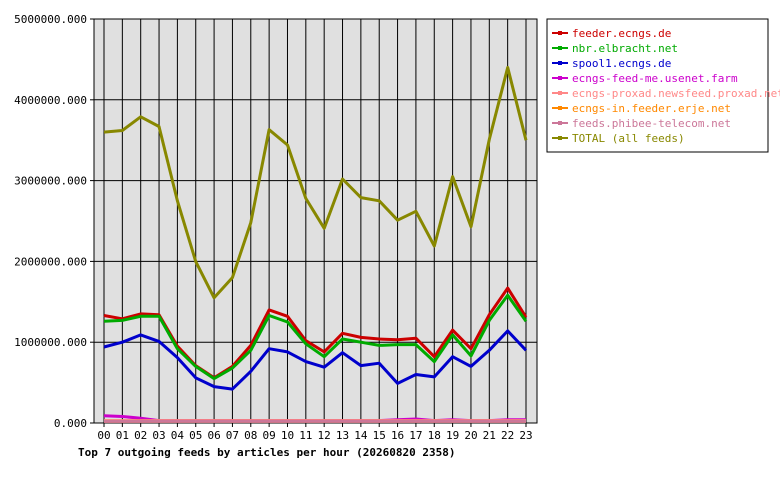 This screenshot has height=480, width=780. Describe the element at coordinates (342, 435) in the screenshot. I see `x-tick-label: 13` at that location.